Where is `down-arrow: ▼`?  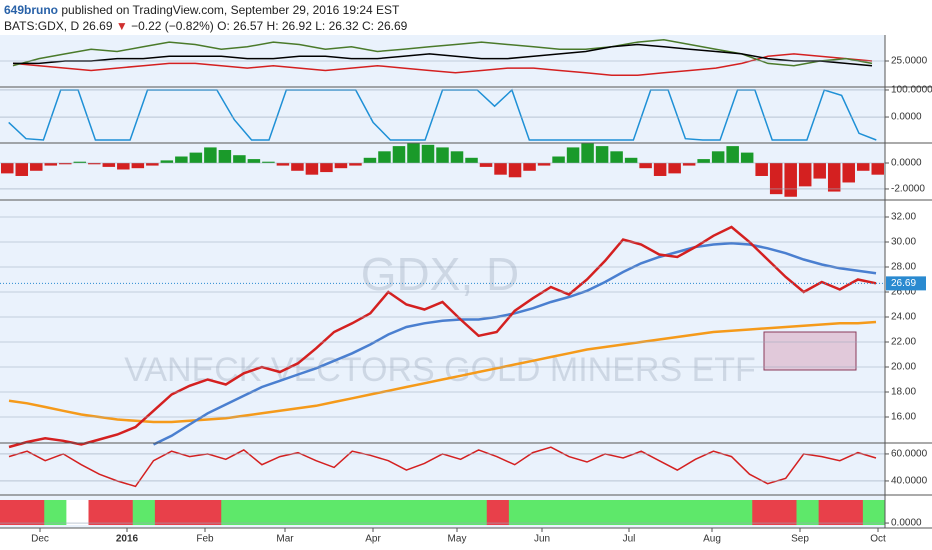
down-arrow: ▼ is located at coordinates (121, 26).